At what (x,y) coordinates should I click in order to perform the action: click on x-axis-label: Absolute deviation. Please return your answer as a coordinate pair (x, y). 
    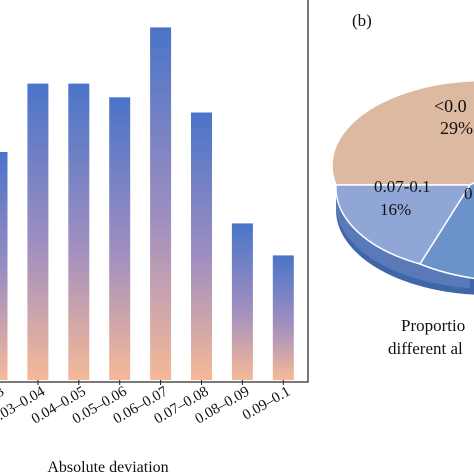
    Looking at the image, I should click on (107, 466).